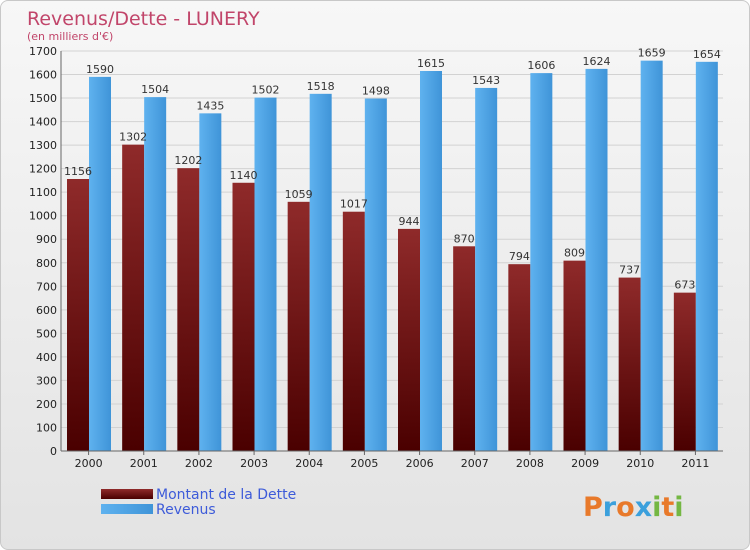 The image size is (750, 550). What do you see at coordinates (320, 272) in the screenshot?
I see `bar-revenus-2004` at bounding box center [320, 272].